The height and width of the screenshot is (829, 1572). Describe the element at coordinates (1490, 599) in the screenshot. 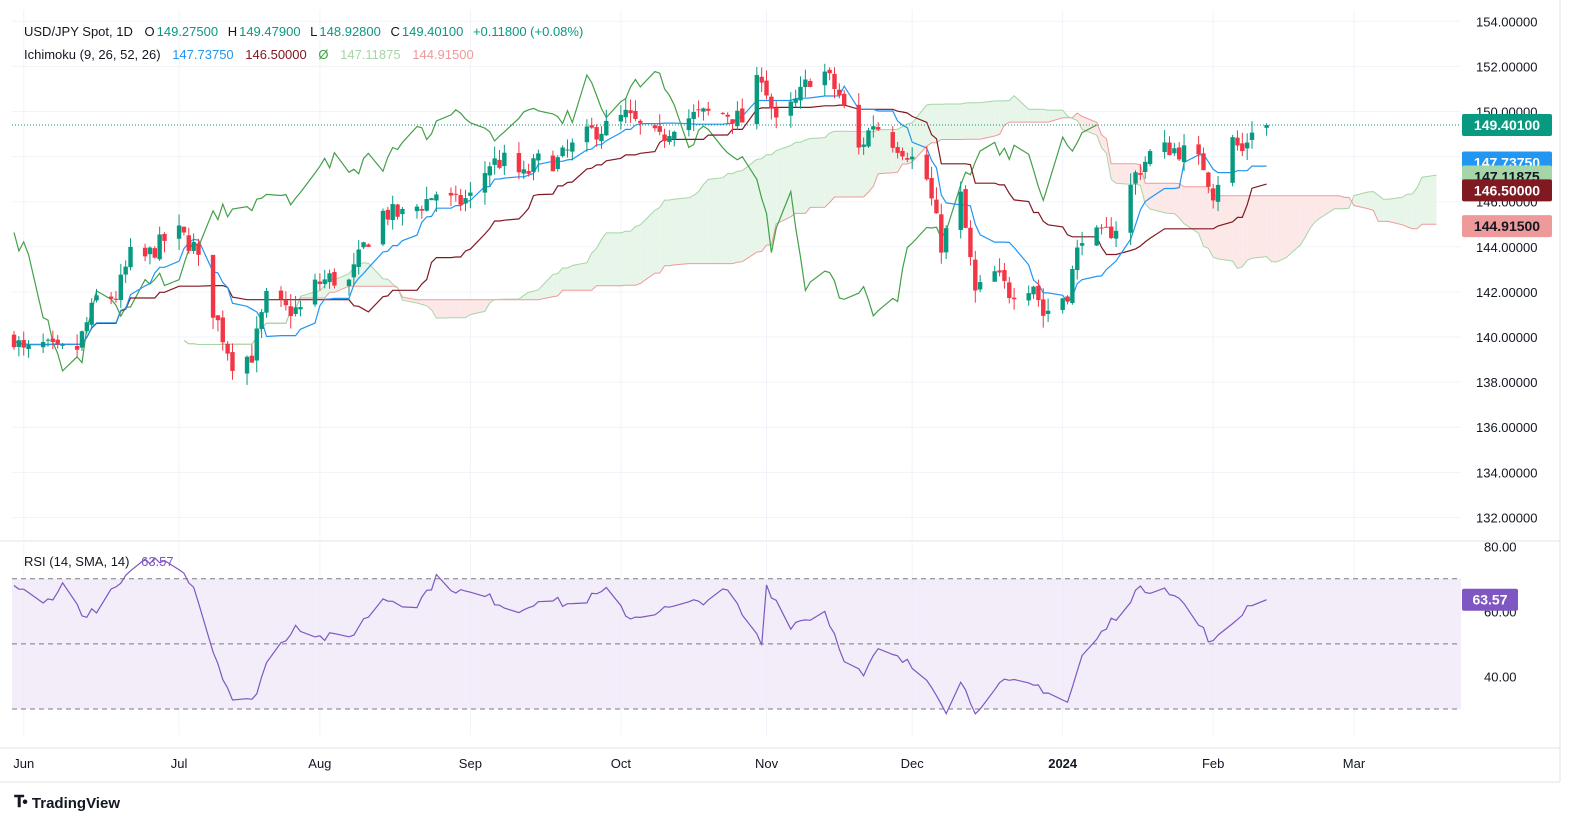

I see `rsi-tag-bg` at that location.